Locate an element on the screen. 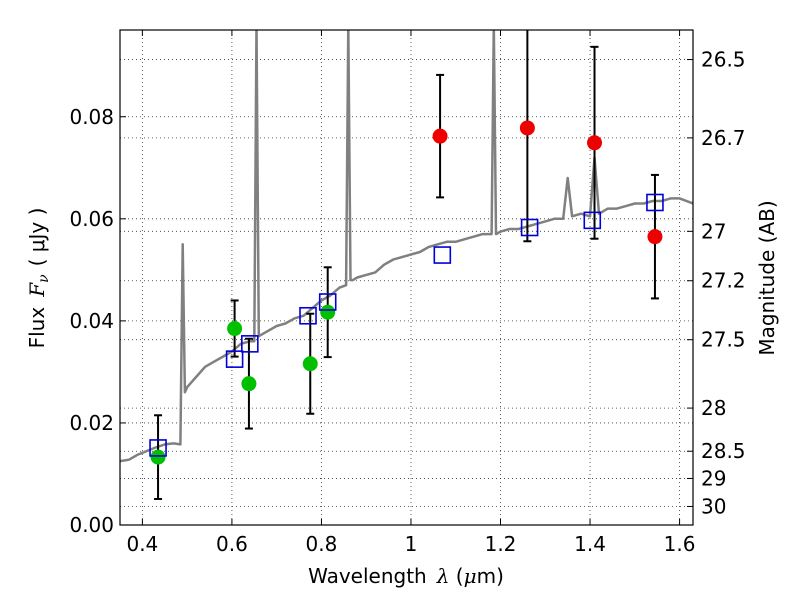 This screenshot has height=600, width=800. y-axis-title: FluxFν( μJy ) is located at coordinates (38, 278).